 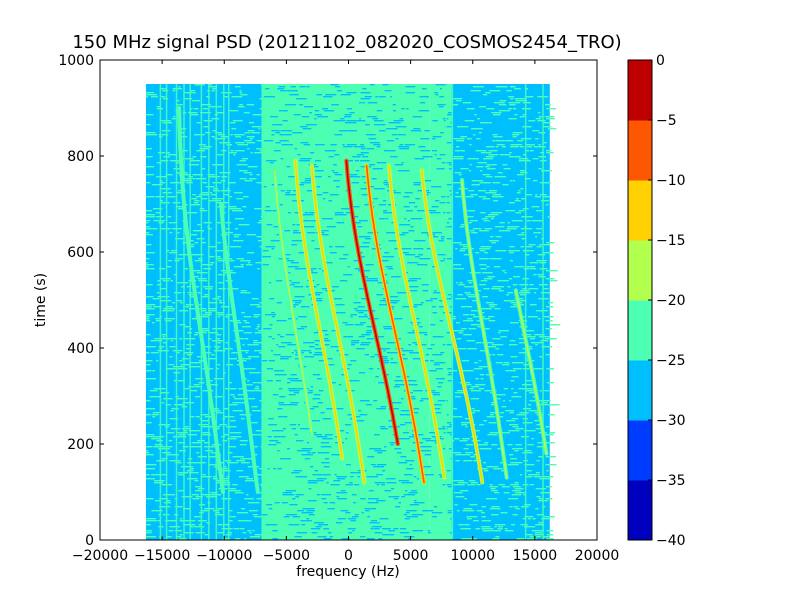 I want to click on colorbar-tick-label: −35, so click(x=671, y=481).